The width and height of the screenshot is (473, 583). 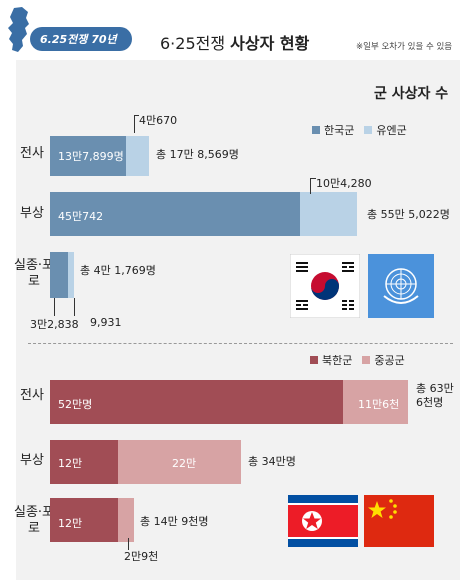 What do you see at coordinates (84, 520) in the screenshot?
I see `bar-nk-missing` at bounding box center [84, 520].